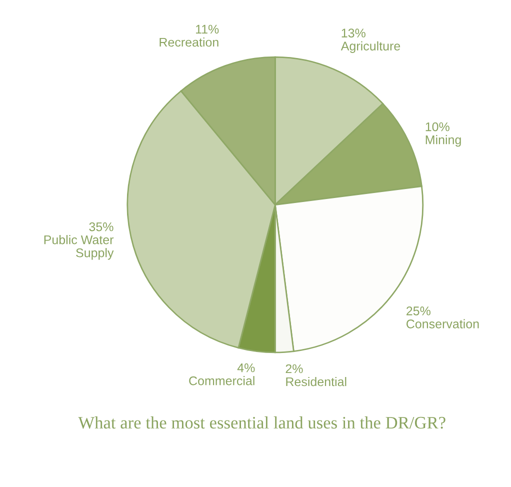 The image size is (511, 487). I want to click on slice-label: Mining, so click(443, 141).